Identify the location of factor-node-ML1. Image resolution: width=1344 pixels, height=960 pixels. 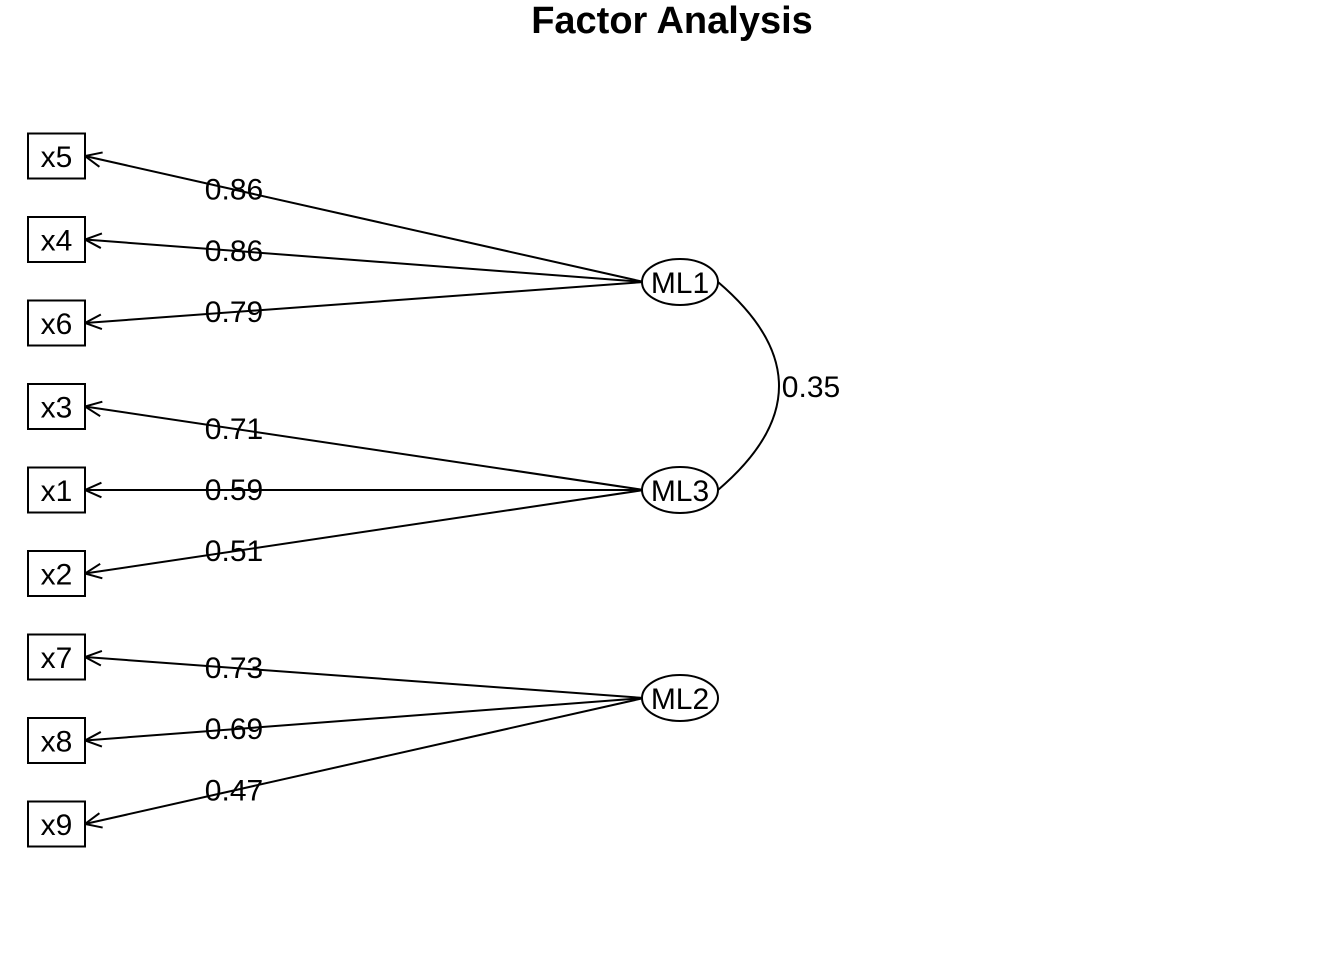
(680, 282).